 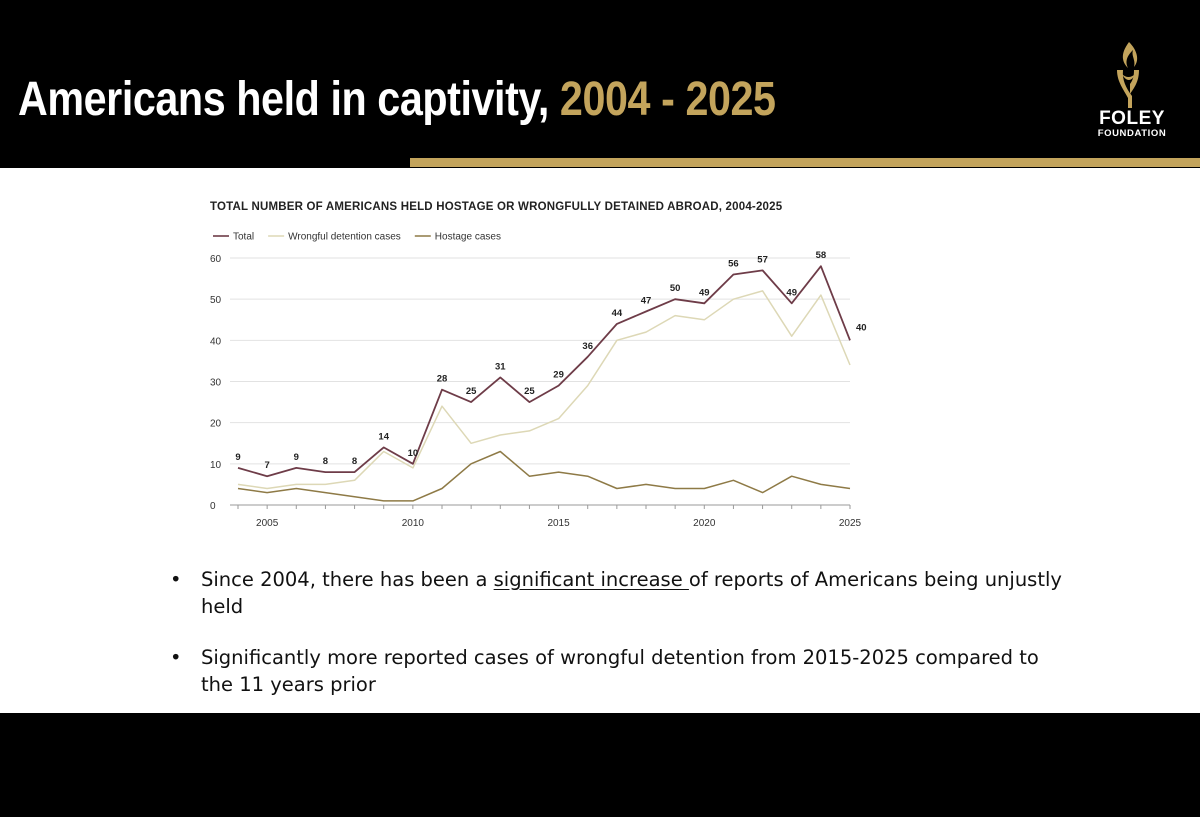 I want to click on x-tick-label: 2010, so click(x=413, y=523).